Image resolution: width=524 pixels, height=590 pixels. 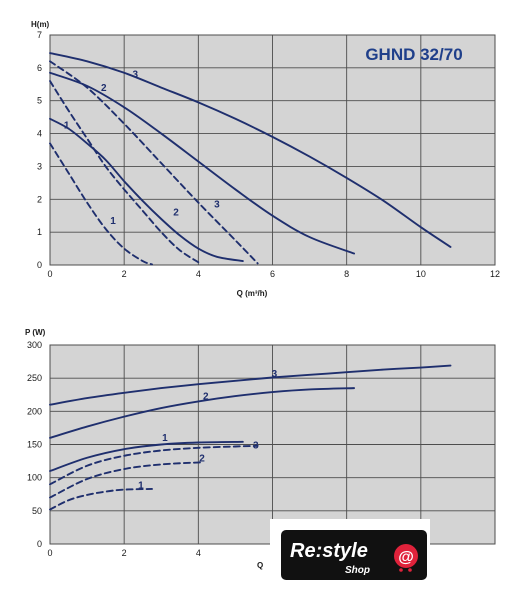 I want to click on head-y-tick-label: 5, so click(x=39, y=101).